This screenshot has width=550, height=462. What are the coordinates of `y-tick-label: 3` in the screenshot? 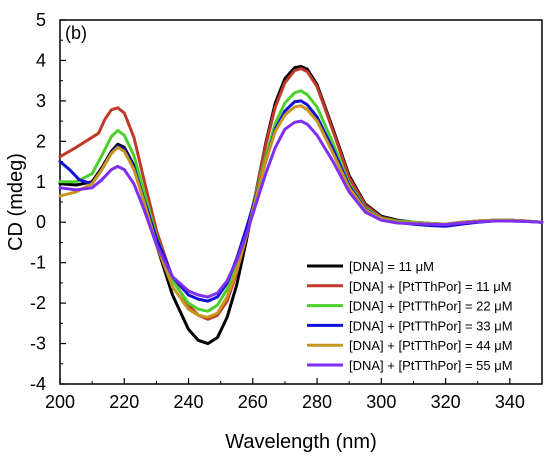 It's located at (41, 101).